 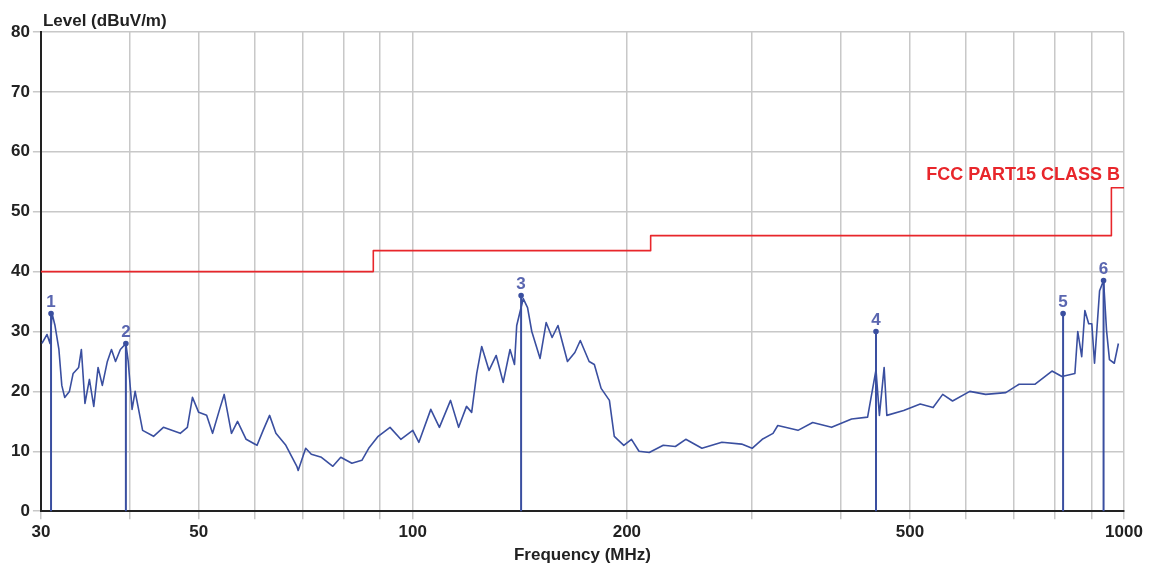 What do you see at coordinates (582, 555) in the screenshot?
I see `x-axis-title: Frequency (MHz)` at bounding box center [582, 555].